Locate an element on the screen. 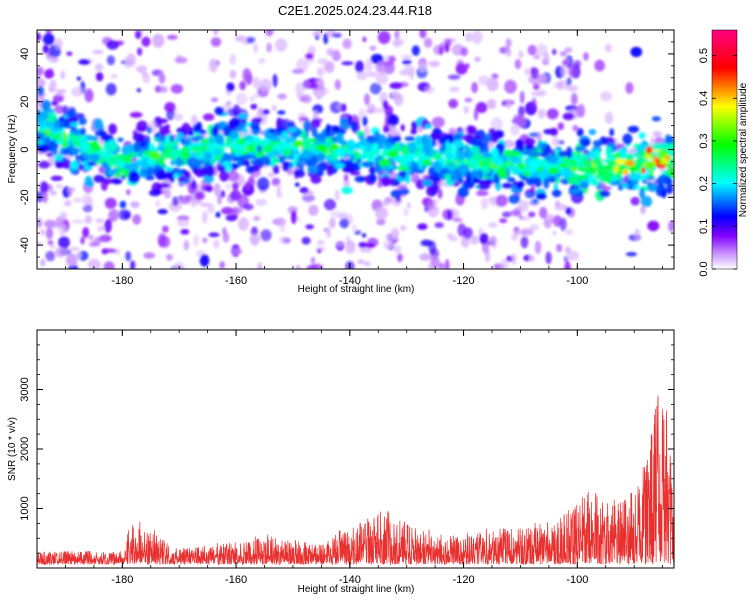 This screenshot has width=750, height=600. spectrogram-y-tick-label: -40 is located at coordinates (25, 245).